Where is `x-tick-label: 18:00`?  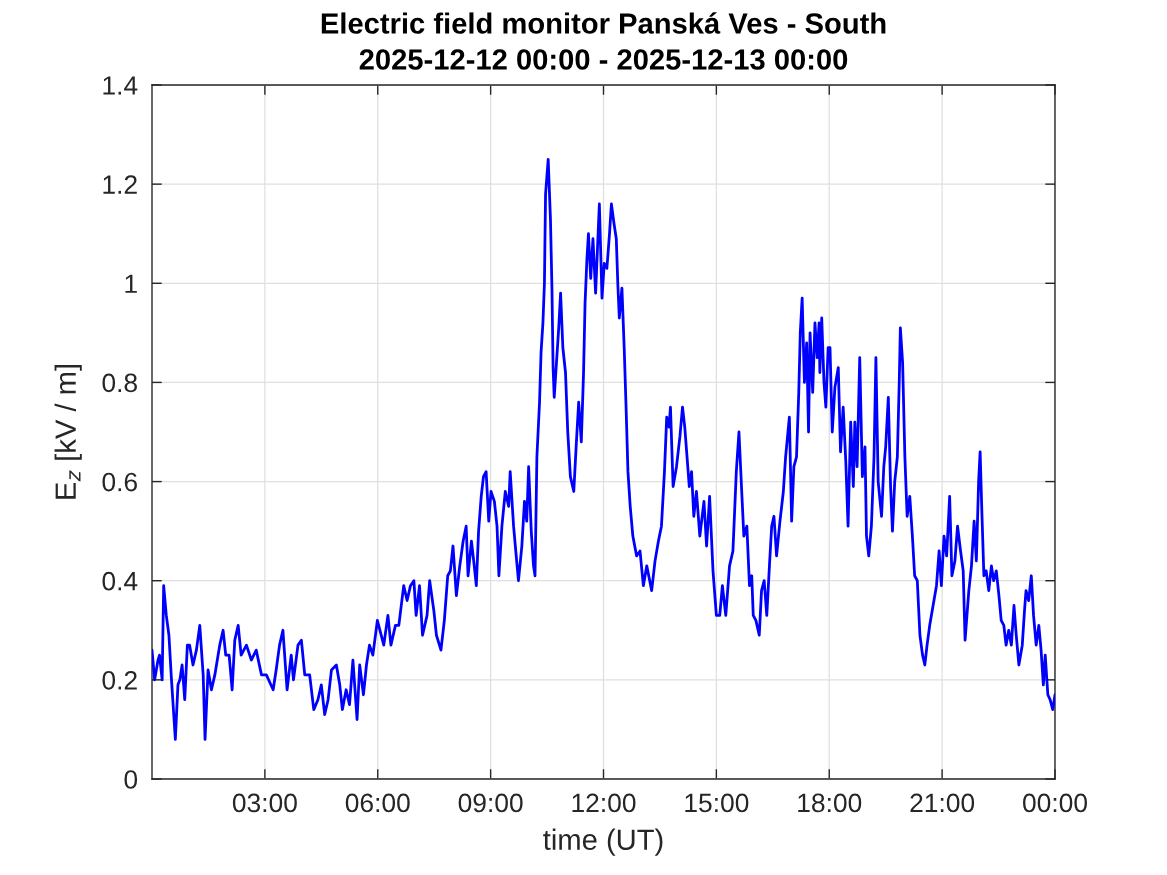
x-tick-label: 18:00 is located at coordinates (830, 803).